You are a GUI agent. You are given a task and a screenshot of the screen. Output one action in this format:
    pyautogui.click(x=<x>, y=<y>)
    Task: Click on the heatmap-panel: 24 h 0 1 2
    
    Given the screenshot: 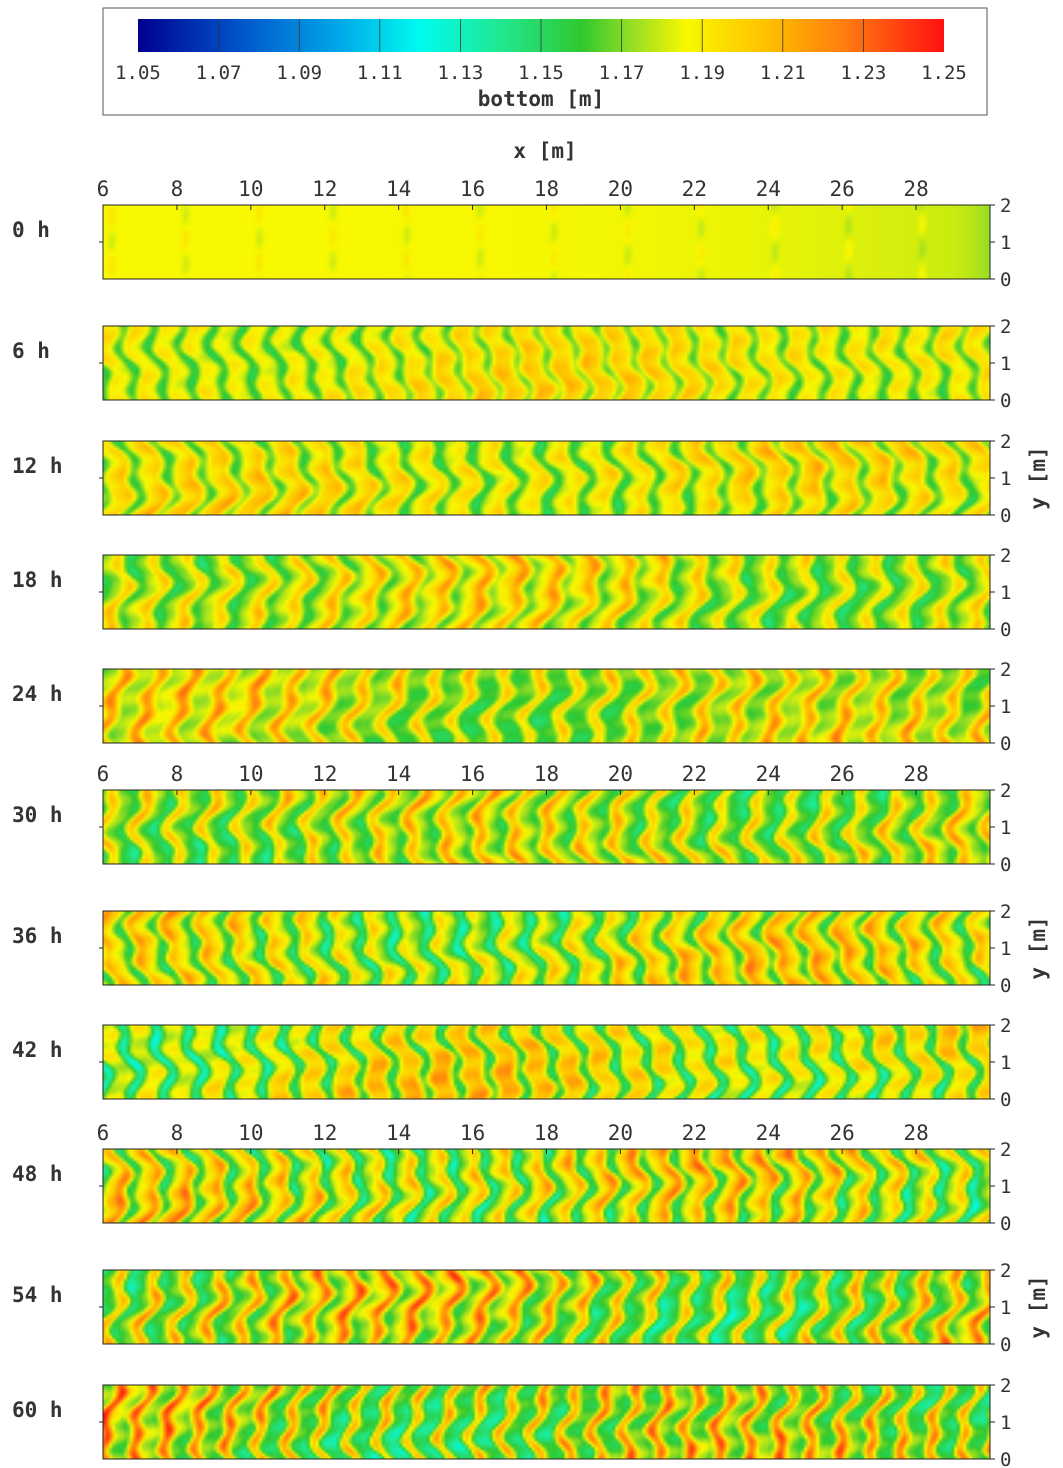 What is the action you would take?
    pyautogui.click(x=511, y=707)
    